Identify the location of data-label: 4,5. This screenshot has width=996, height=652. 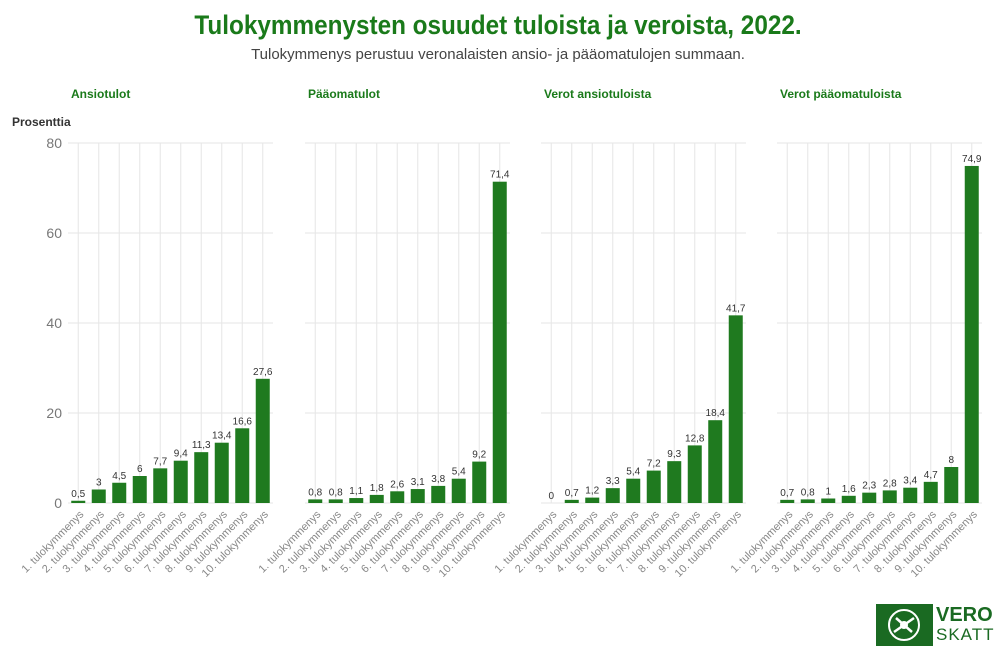
(119, 476).